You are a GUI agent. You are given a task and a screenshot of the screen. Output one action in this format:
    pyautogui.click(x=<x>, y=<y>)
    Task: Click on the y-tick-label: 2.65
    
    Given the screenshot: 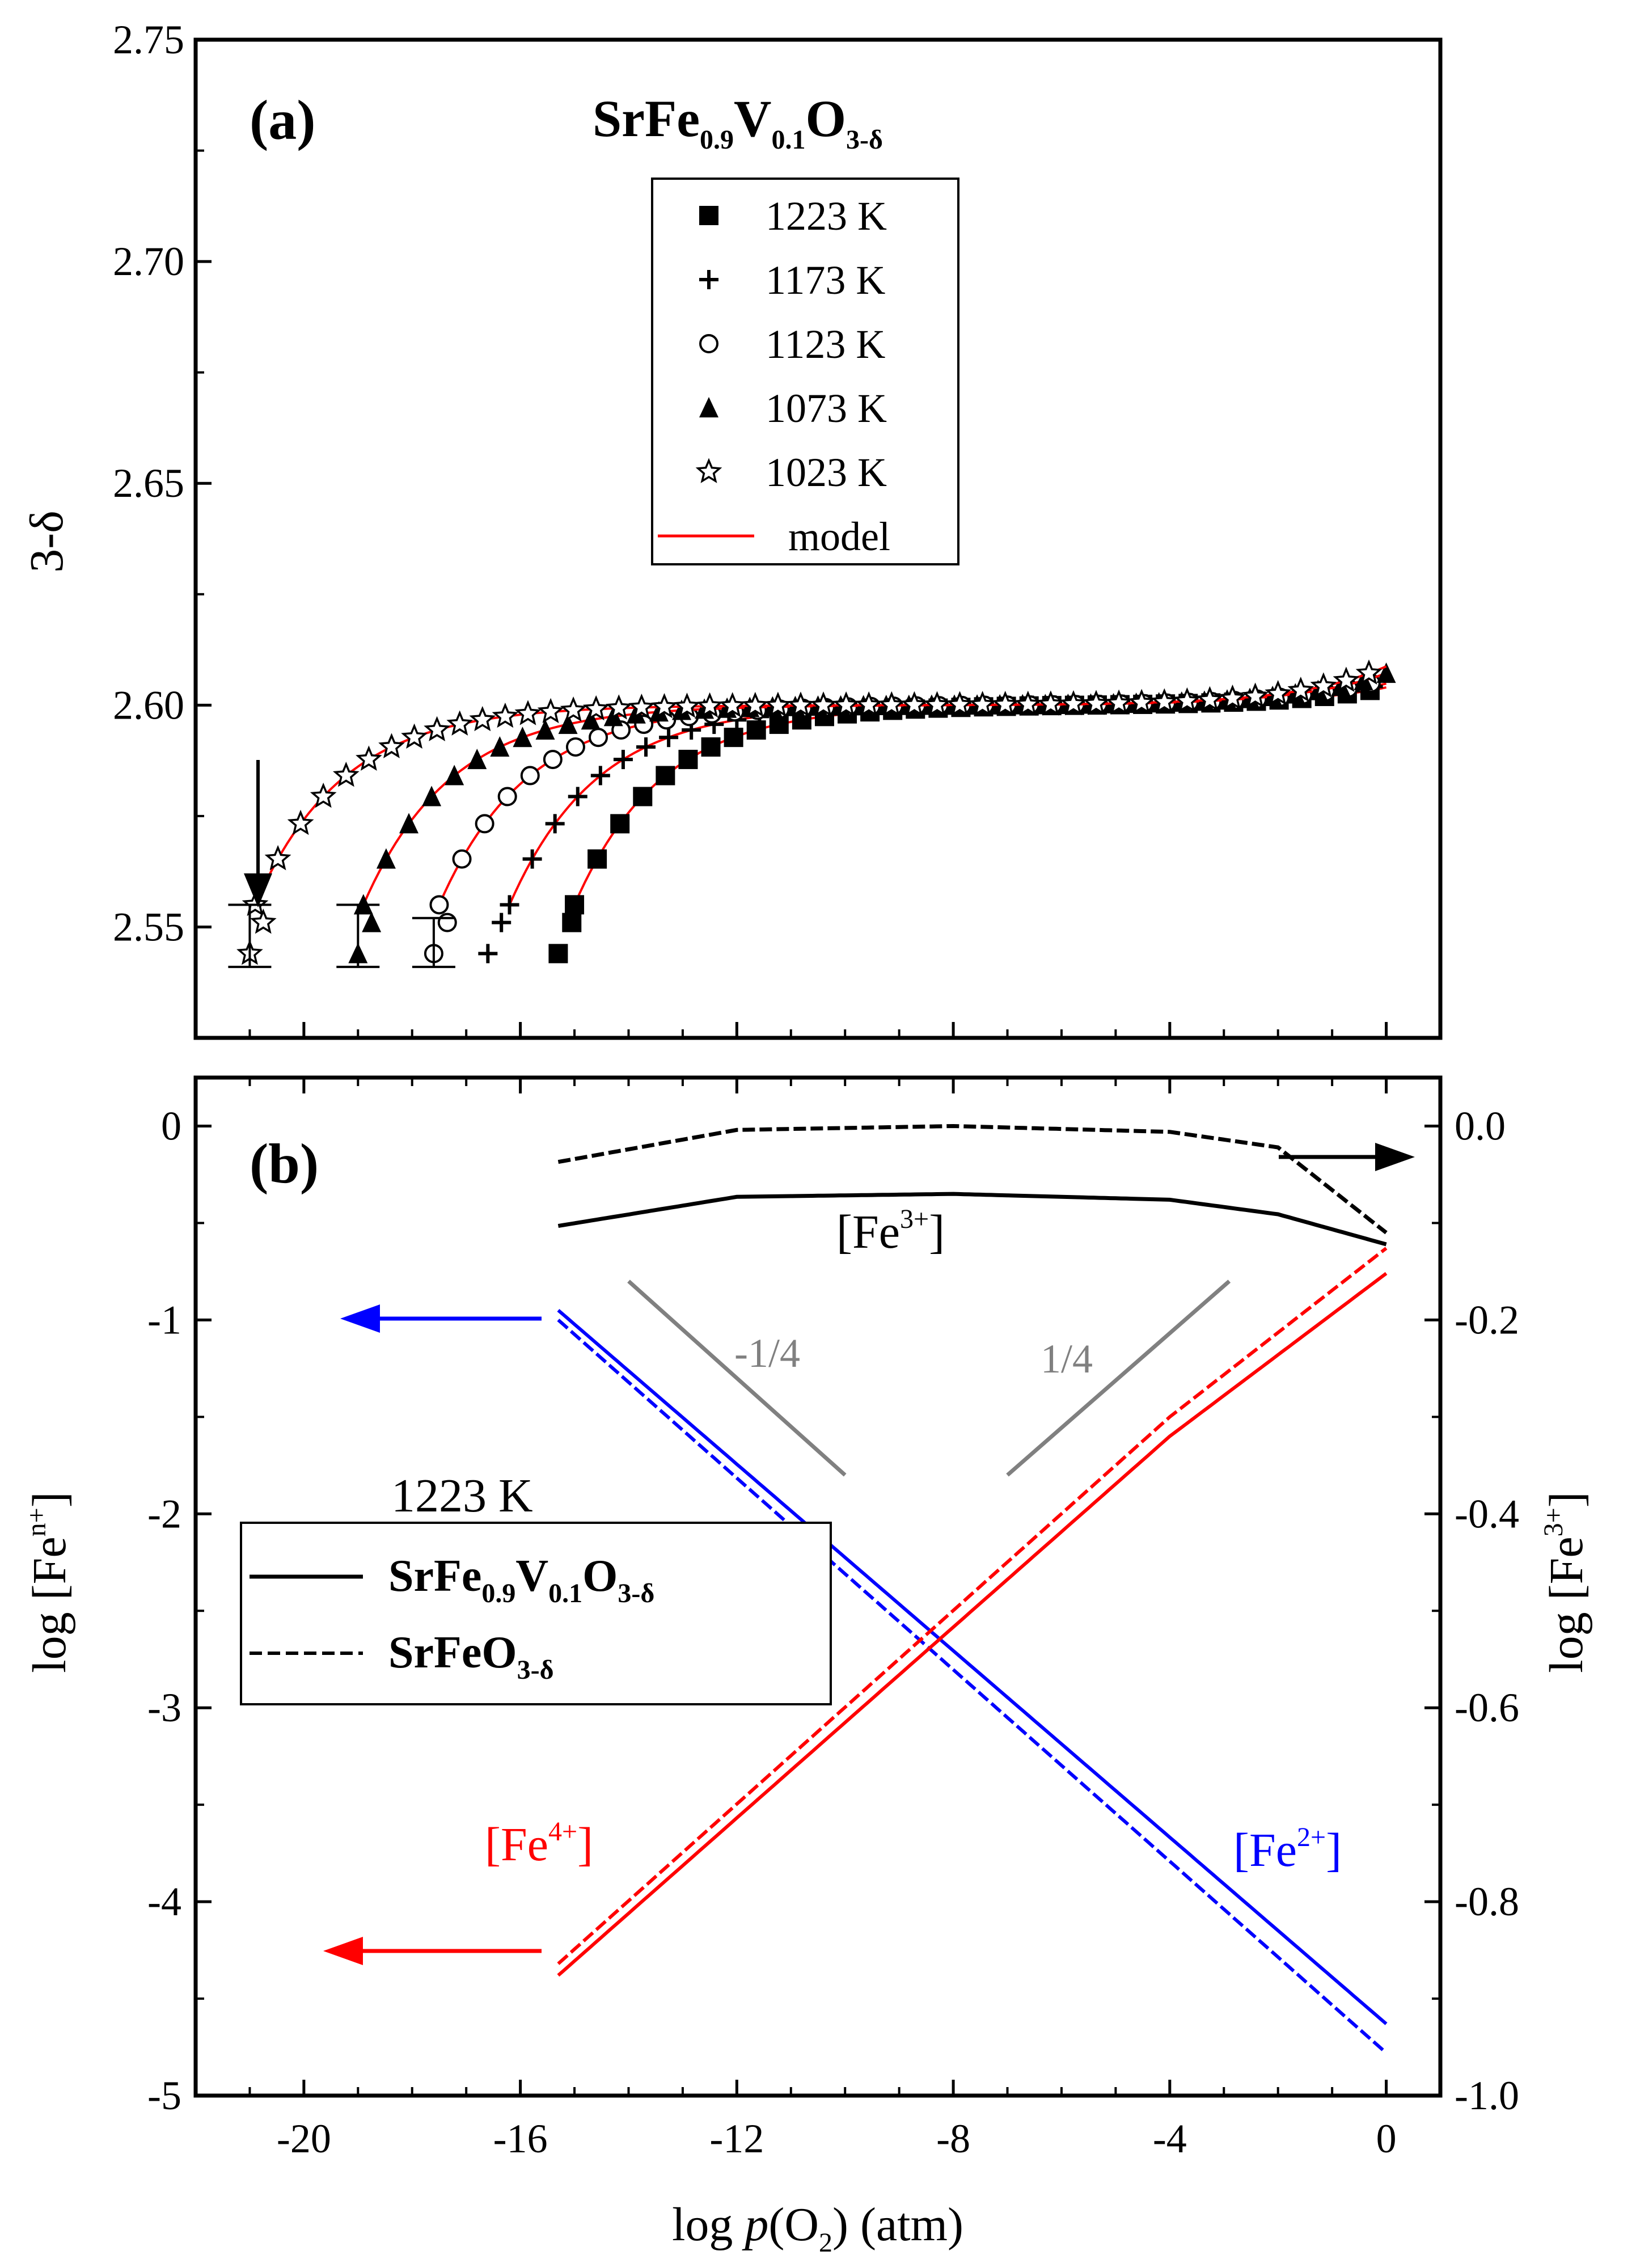 What is the action you would take?
    pyautogui.click(x=148, y=484)
    